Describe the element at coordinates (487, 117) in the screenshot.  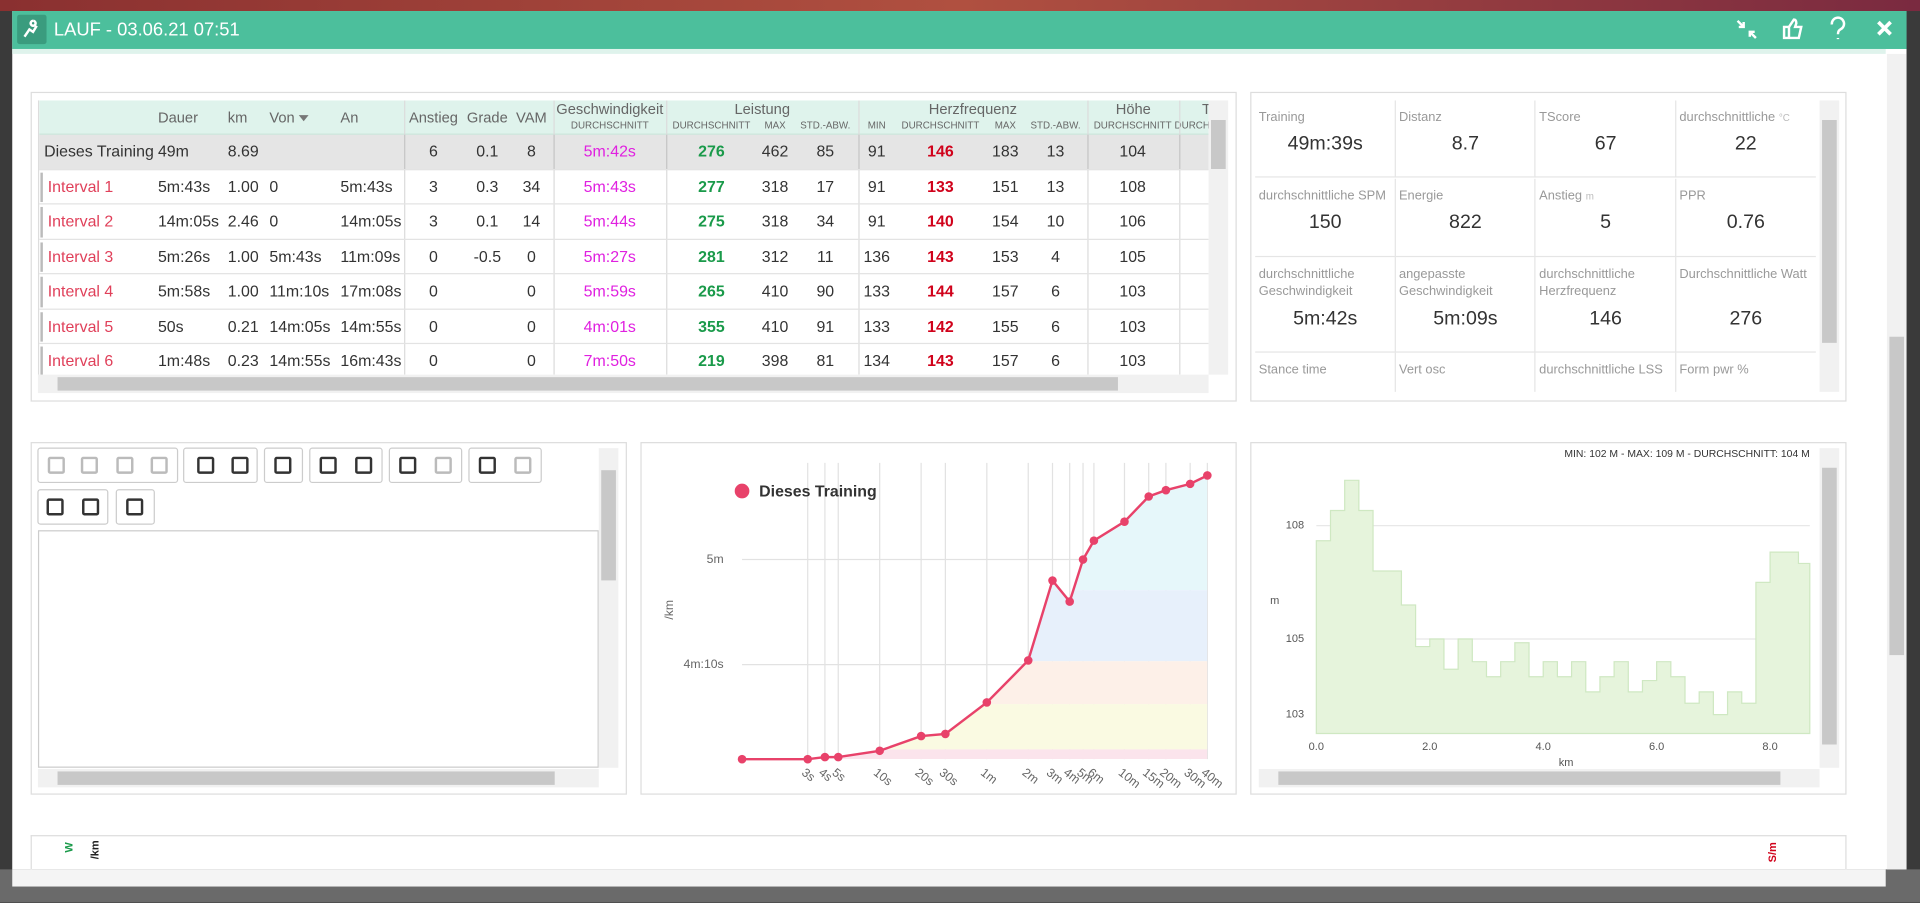
I see `column-header: Grade` at that location.